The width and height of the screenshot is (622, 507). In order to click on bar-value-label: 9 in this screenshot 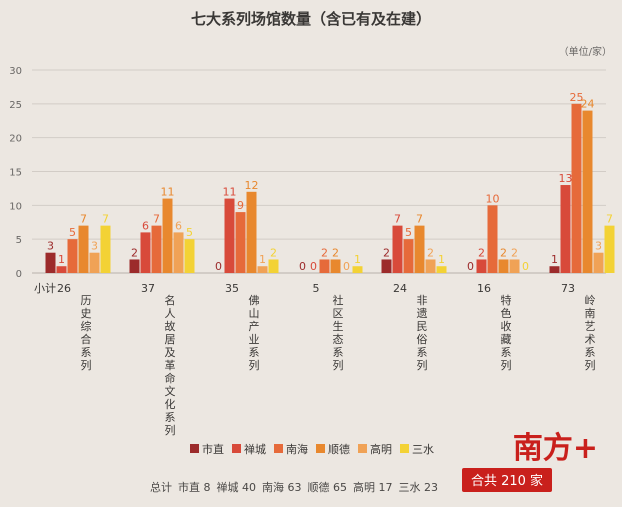, I will do `click(240, 205)`.